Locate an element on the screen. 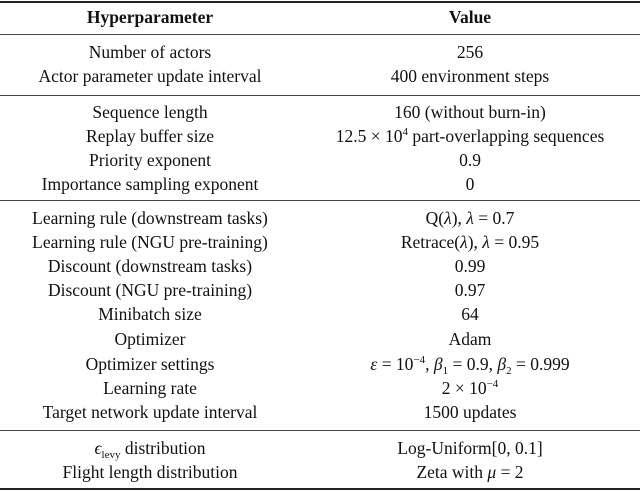 The width and height of the screenshot is (640, 492). retrace-eq: = 0.95 is located at coordinates (514, 242).